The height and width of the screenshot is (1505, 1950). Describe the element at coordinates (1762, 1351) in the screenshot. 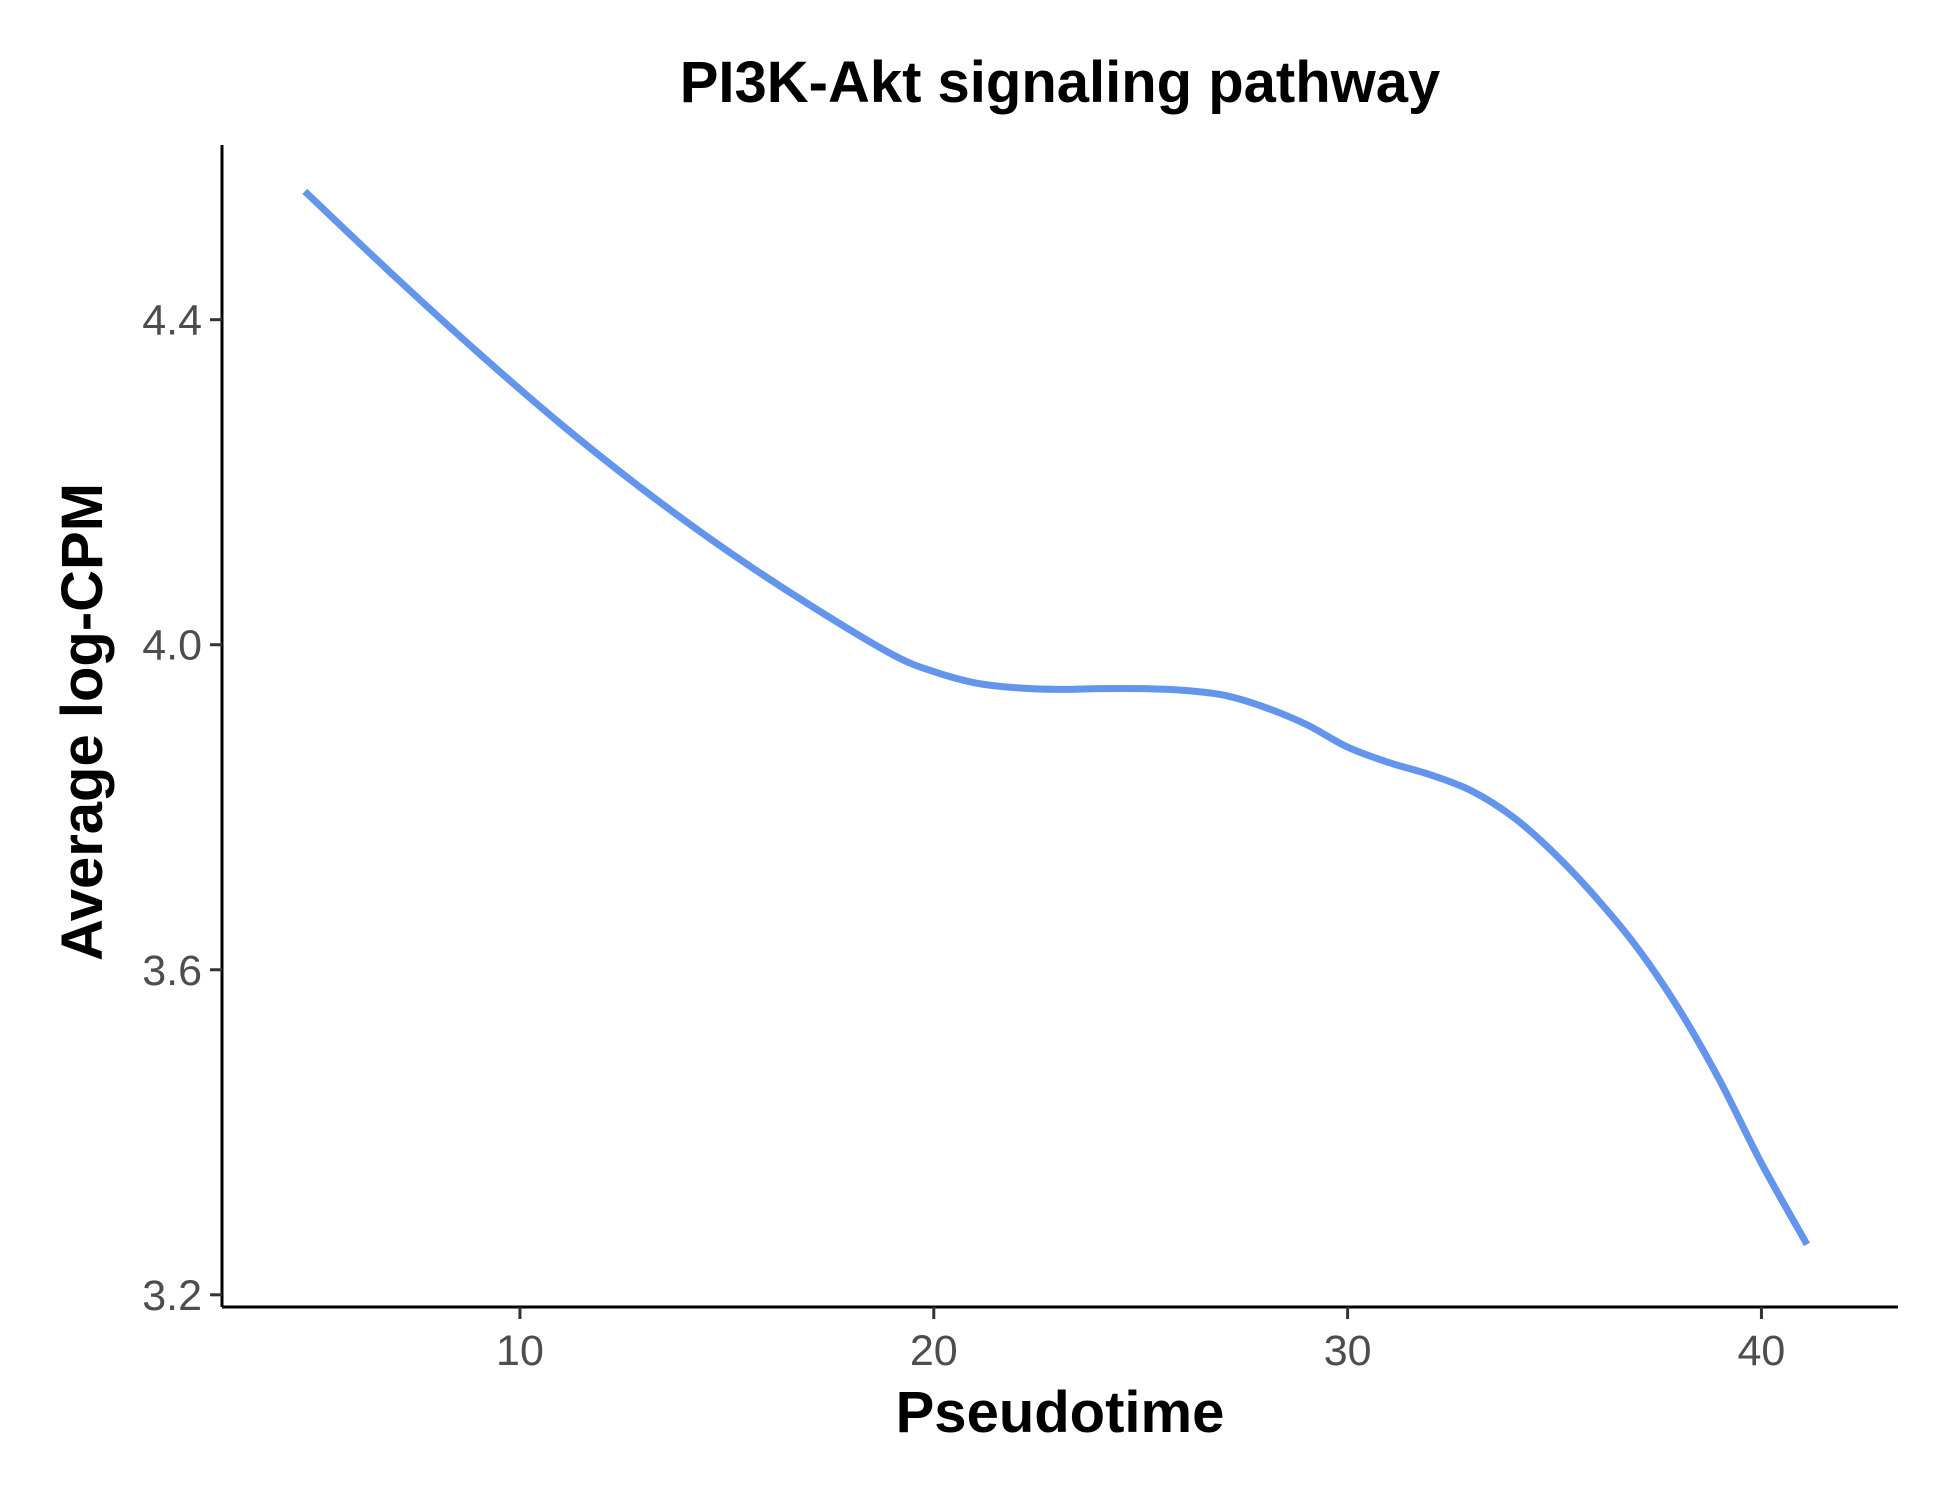

I see `x-tick-label: 40` at that location.